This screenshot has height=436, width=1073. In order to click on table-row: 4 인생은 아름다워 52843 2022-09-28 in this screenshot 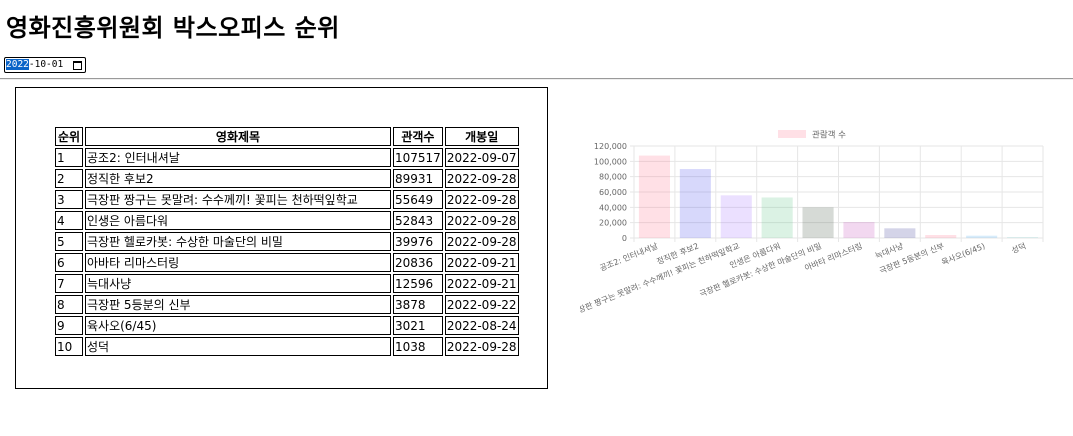, I will do `click(287, 220)`.